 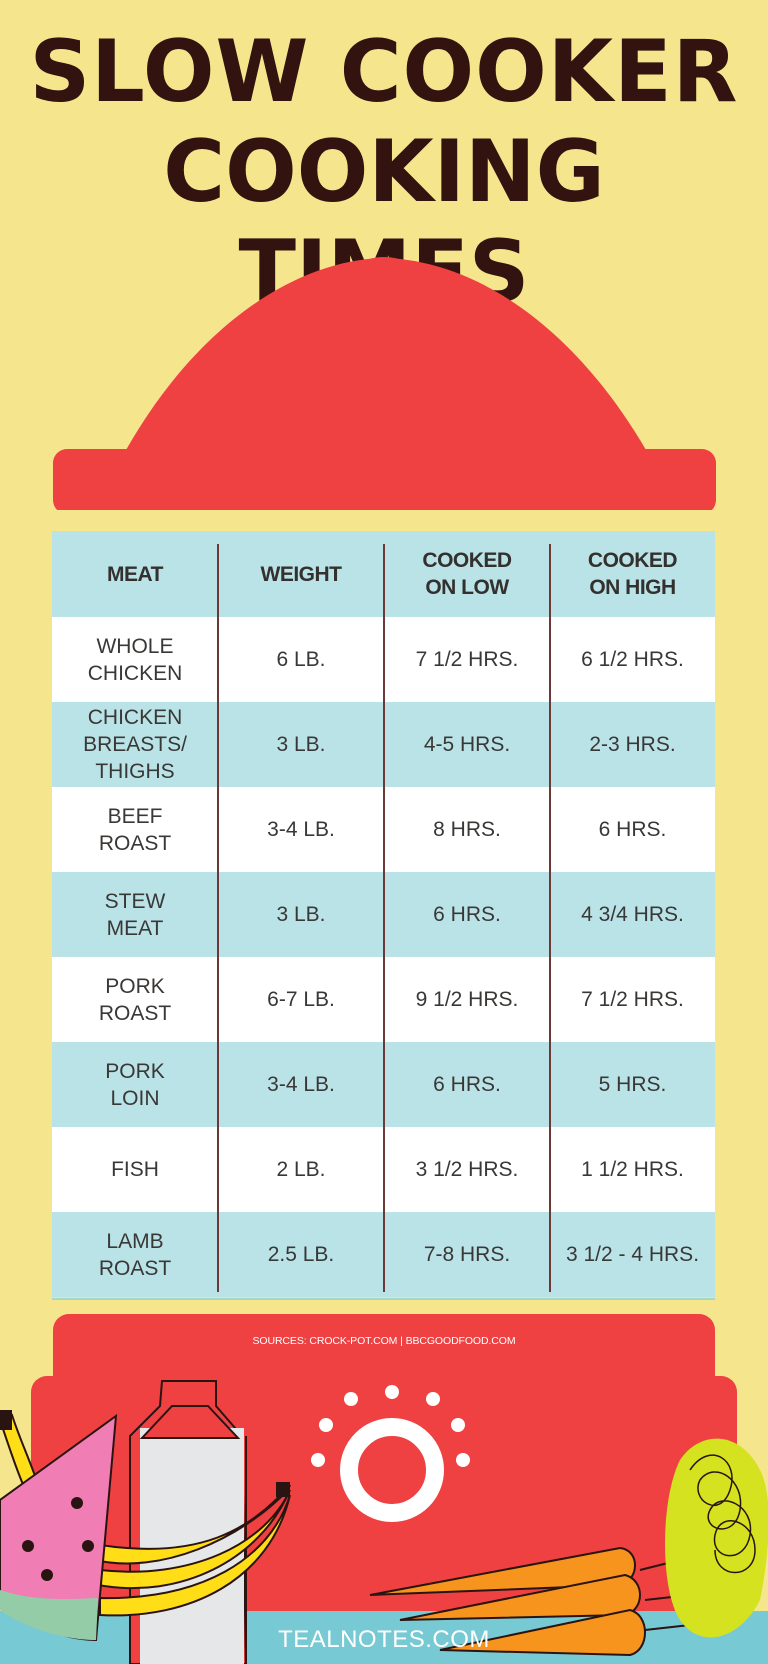 I want to click on slow-cooker-lid-icon, so click(x=384, y=383).